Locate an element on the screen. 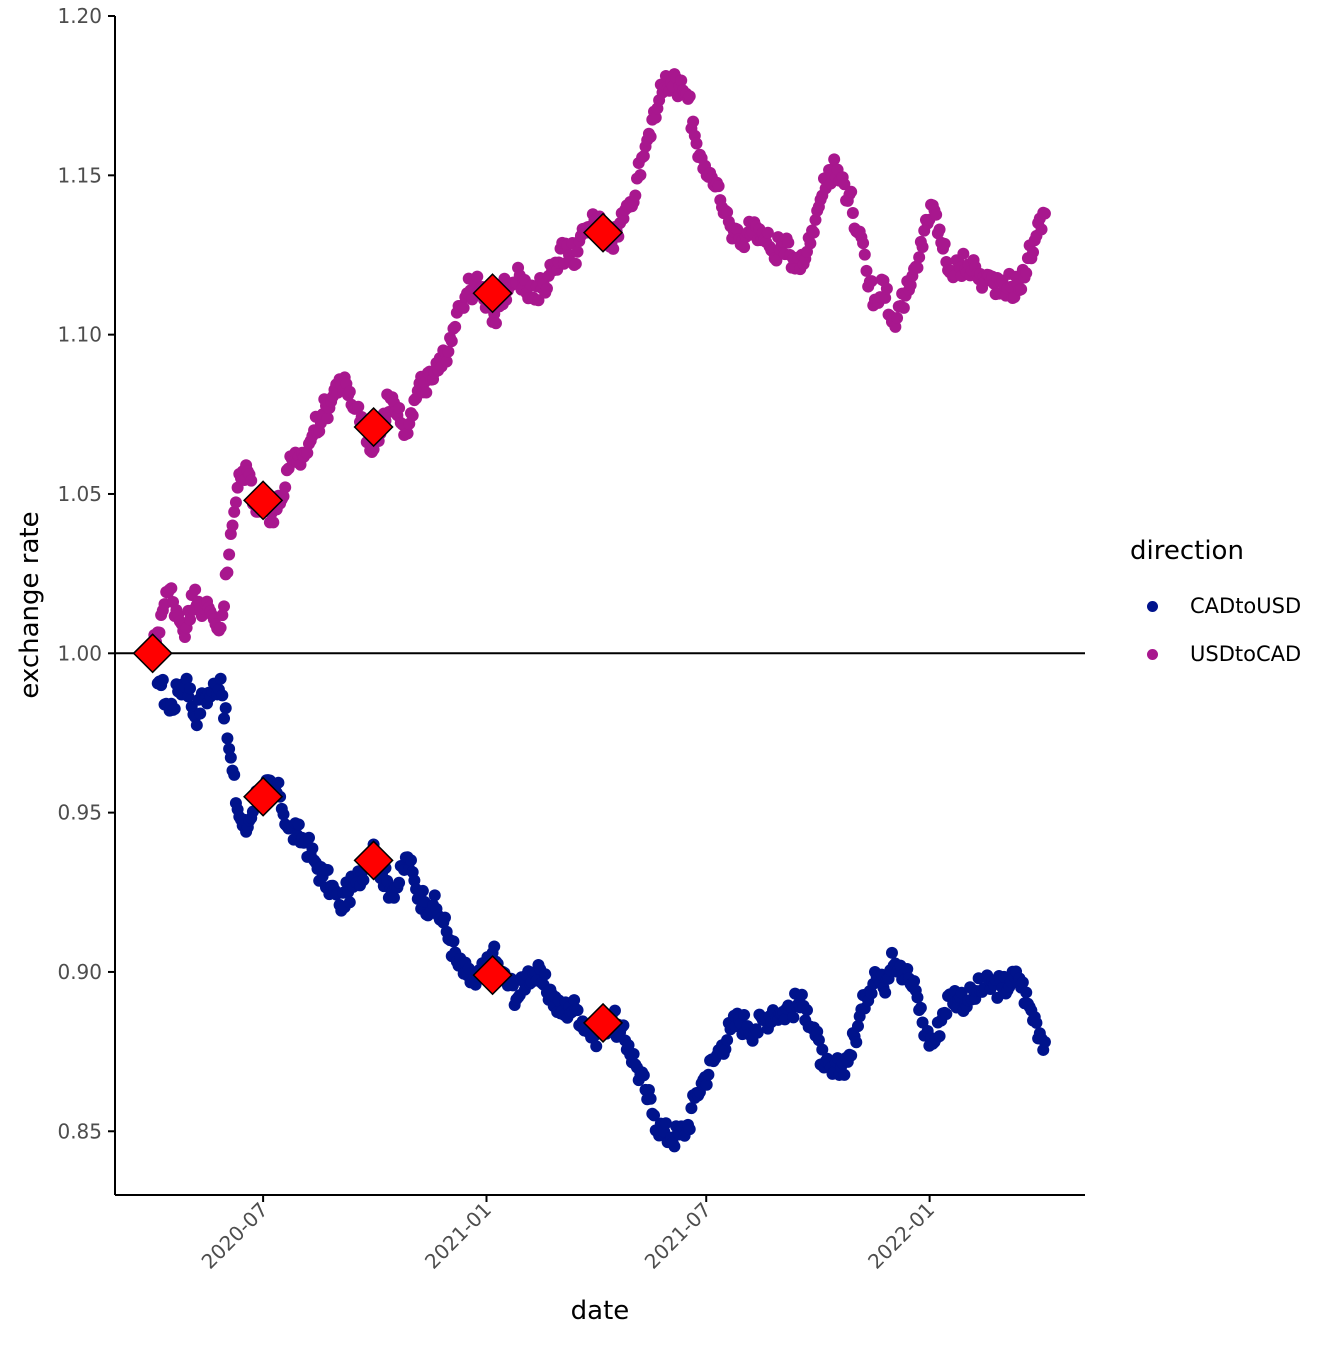  y-tick-label-7: 1.20 is located at coordinates (79, 16).